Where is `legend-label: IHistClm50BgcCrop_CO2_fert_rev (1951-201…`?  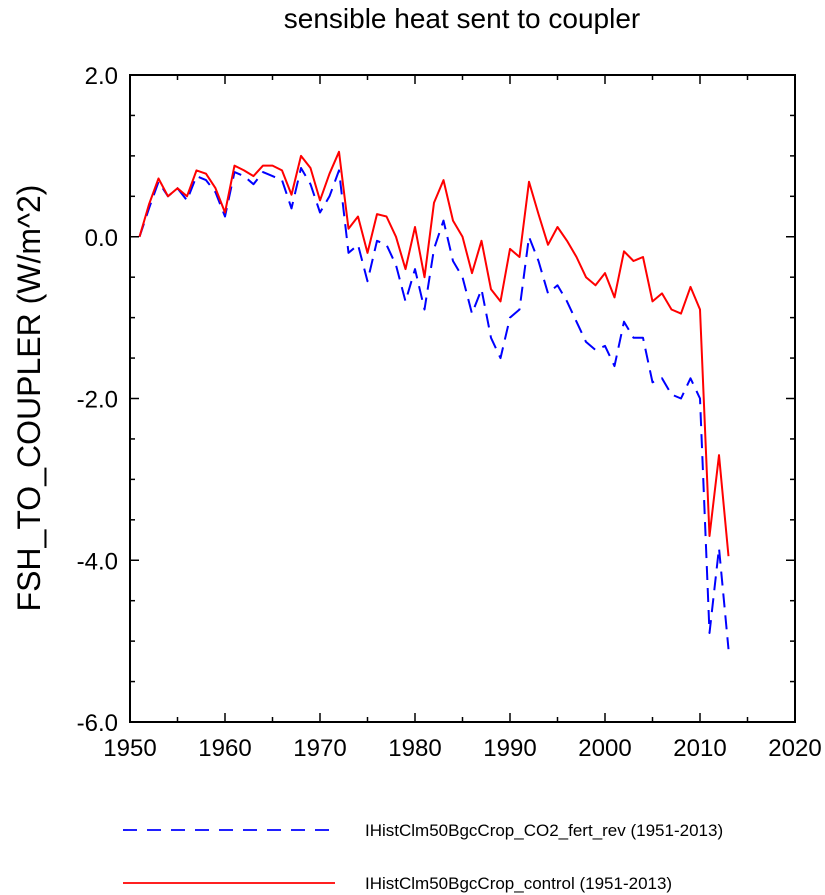 legend-label: IHistClm50BgcCrop_CO2_fert_rev (1951-201… is located at coordinates (544, 830).